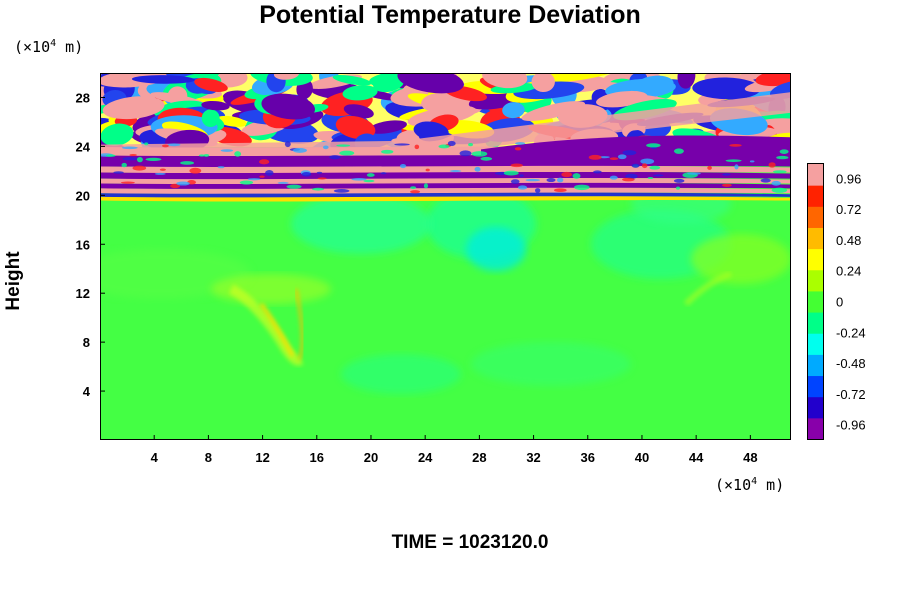 The image size is (900, 600). I want to click on x-tick: 48, so click(750, 450).